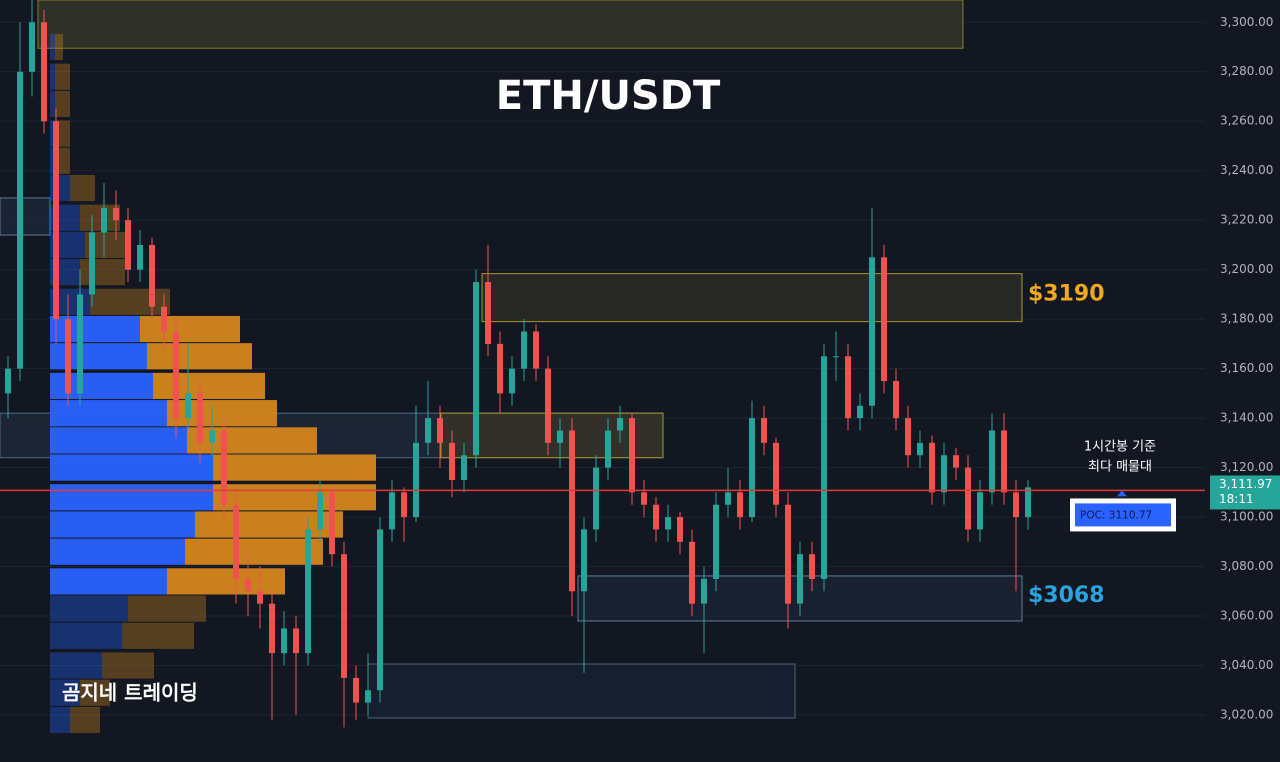 Image resolution: width=1280 pixels, height=762 pixels. I want to click on poc-marker, so click(1122, 493).